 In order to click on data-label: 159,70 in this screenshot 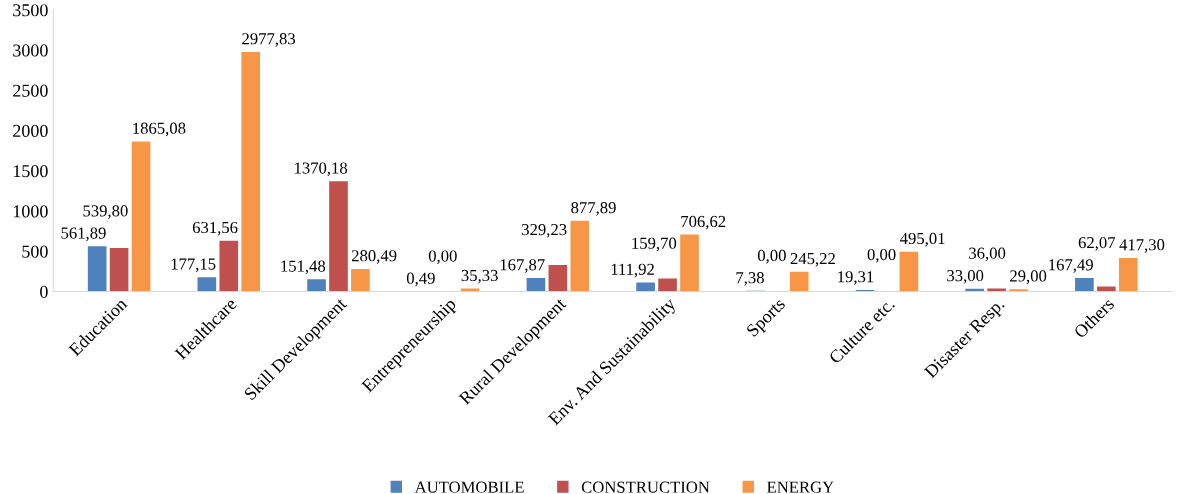, I will do `click(654, 244)`.